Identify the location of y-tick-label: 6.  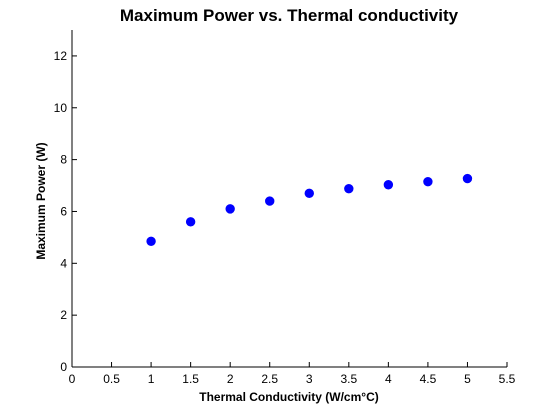
(63, 211).